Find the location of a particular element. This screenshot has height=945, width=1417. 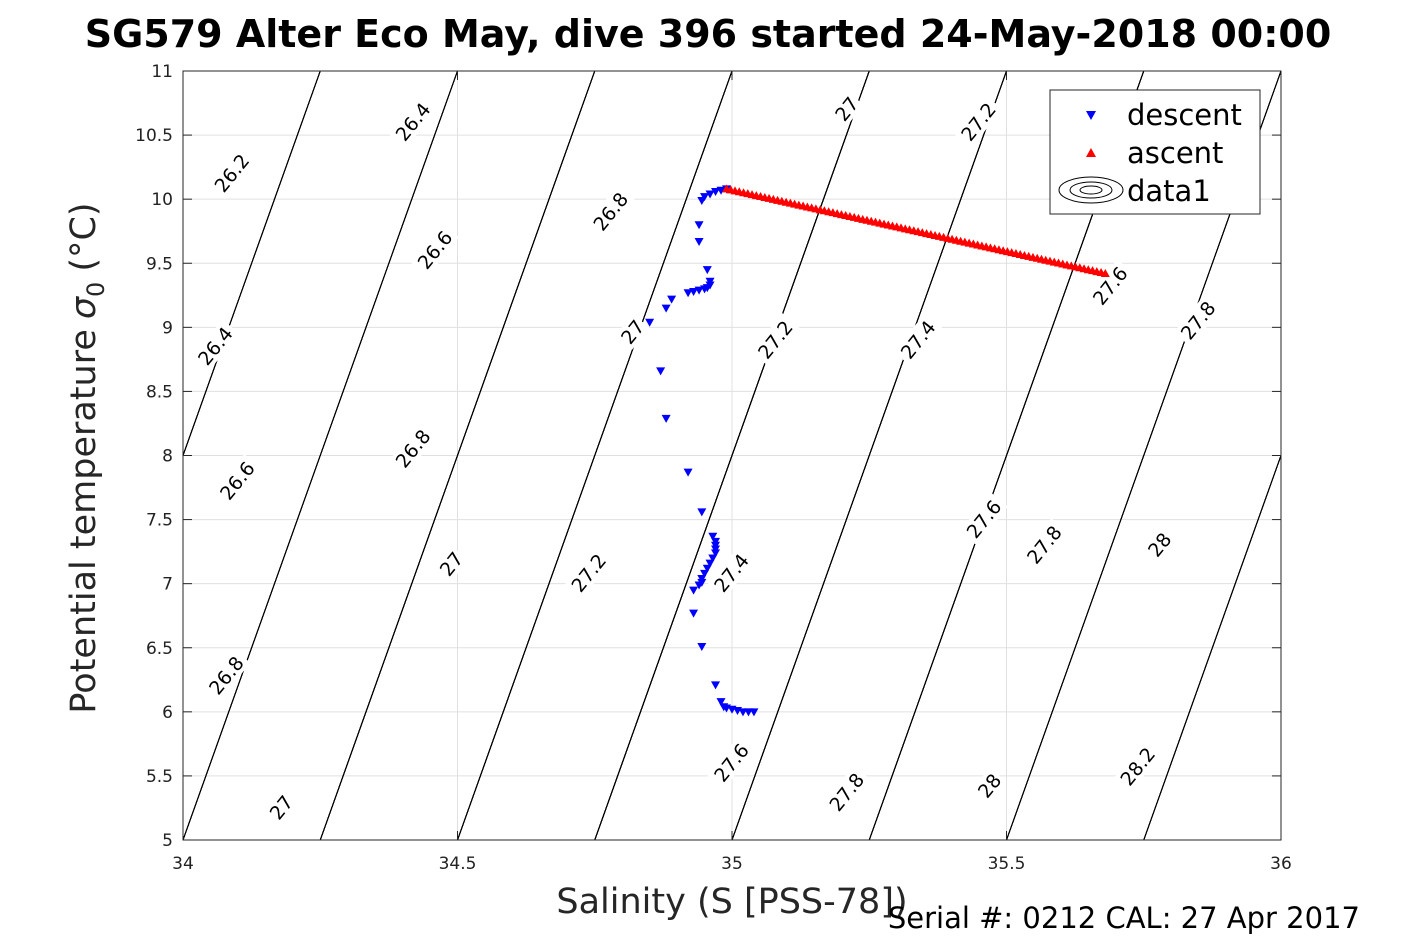

y-tick-label: 9.5 is located at coordinates (159, 264).